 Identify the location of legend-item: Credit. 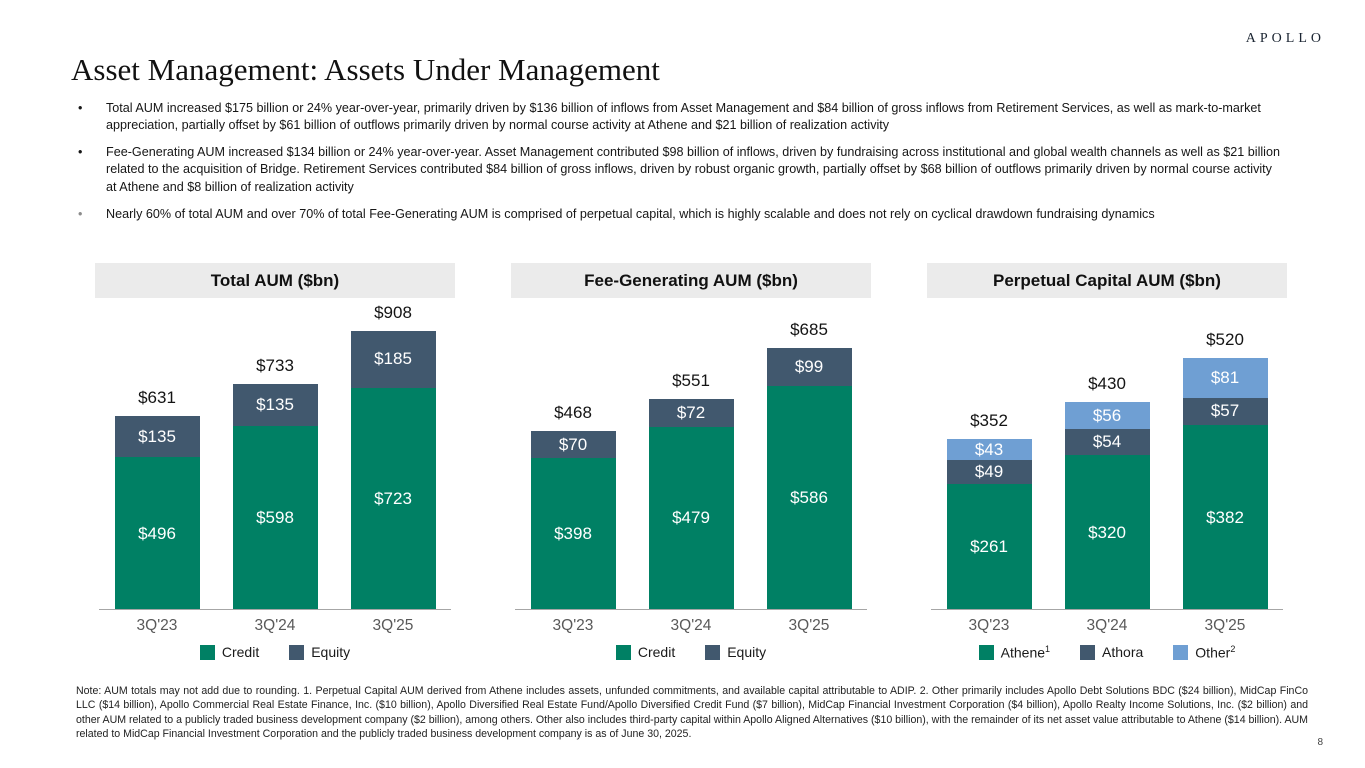
(229, 652).